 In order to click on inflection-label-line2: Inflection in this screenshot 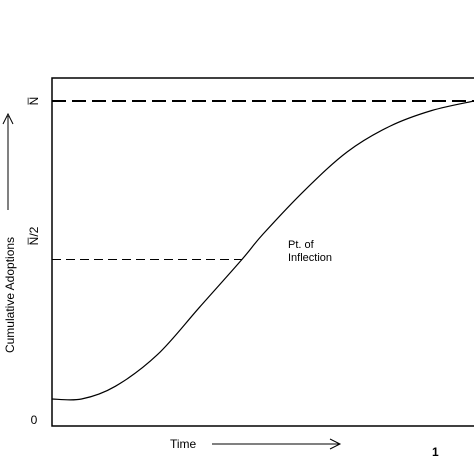, I will do `click(310, 258)`.